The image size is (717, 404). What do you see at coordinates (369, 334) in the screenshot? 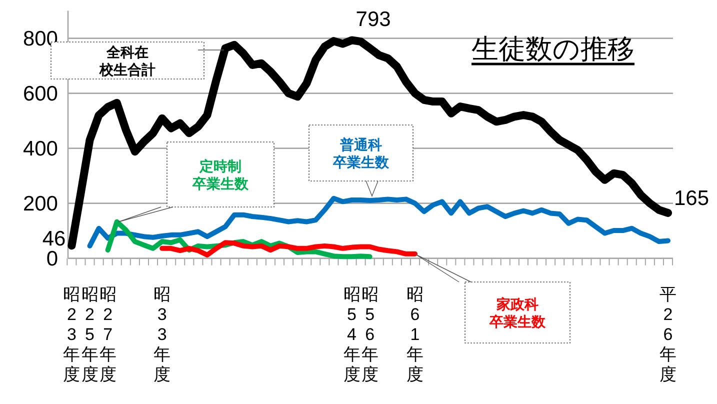
I see `x-tick-label: 昭56年度` at bounding box center [369, 334].